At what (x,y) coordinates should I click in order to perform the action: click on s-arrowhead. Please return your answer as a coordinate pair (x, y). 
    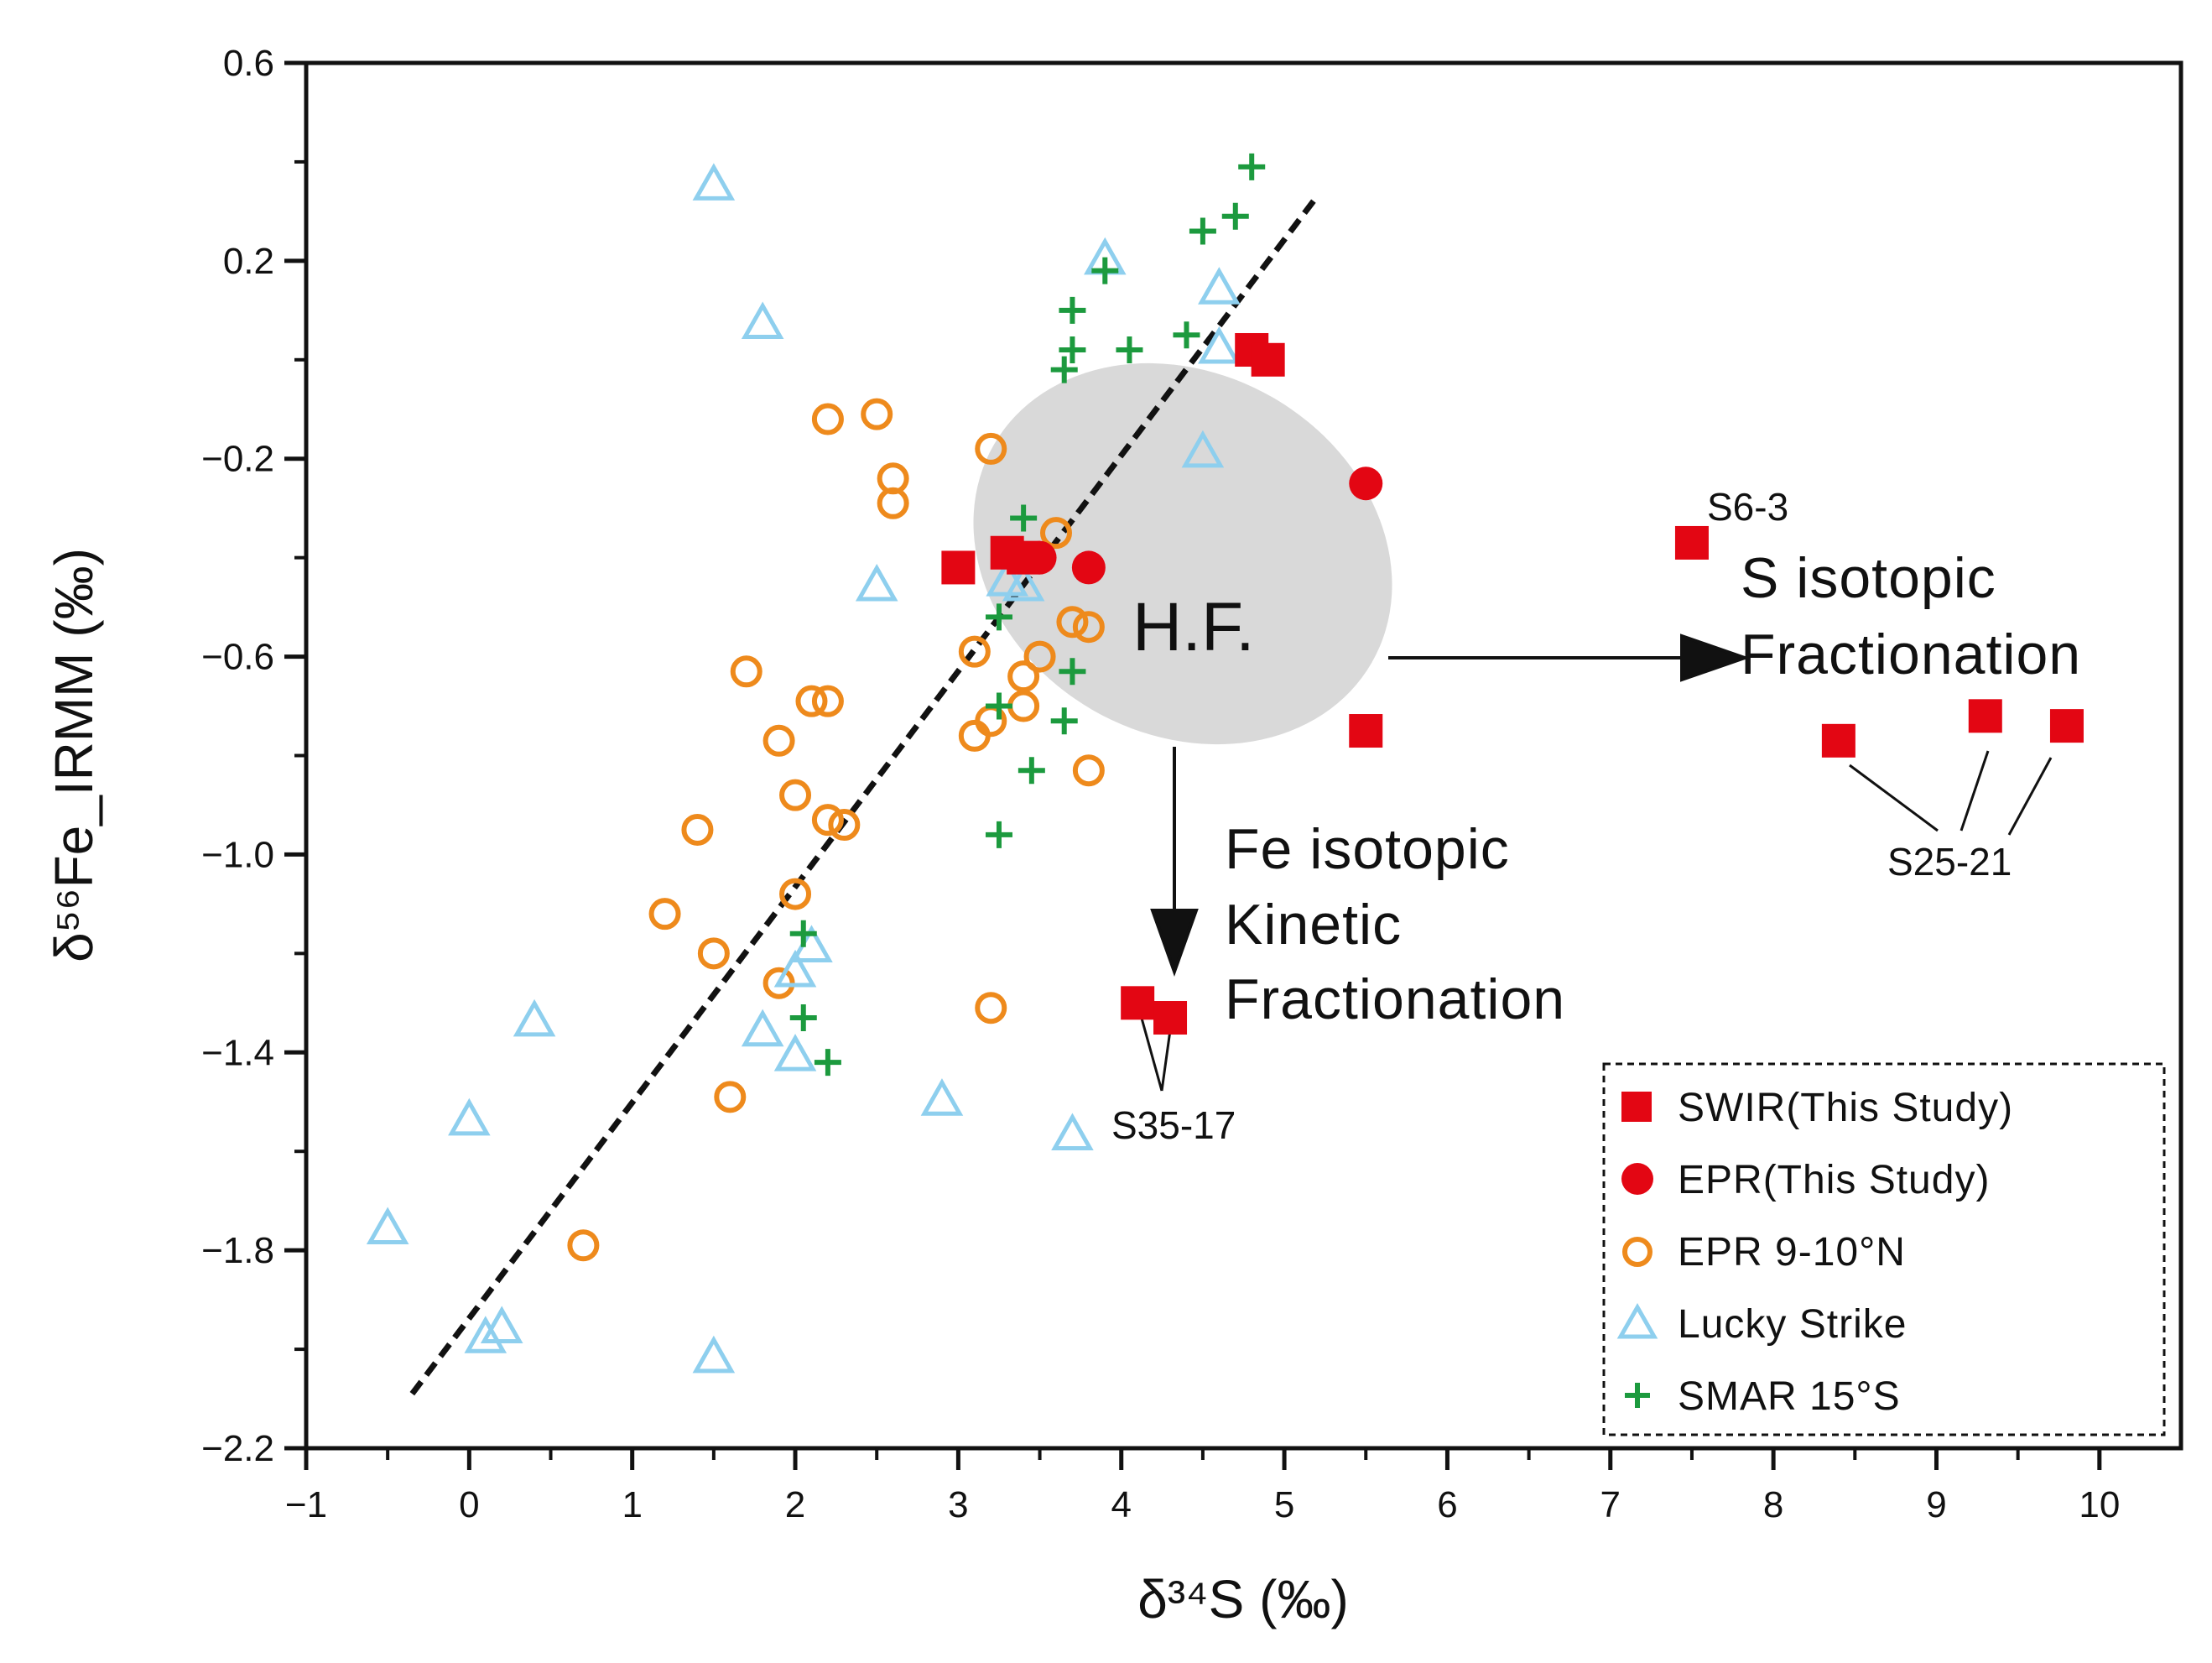
    Looking at the image, I should click on (1715, 657).